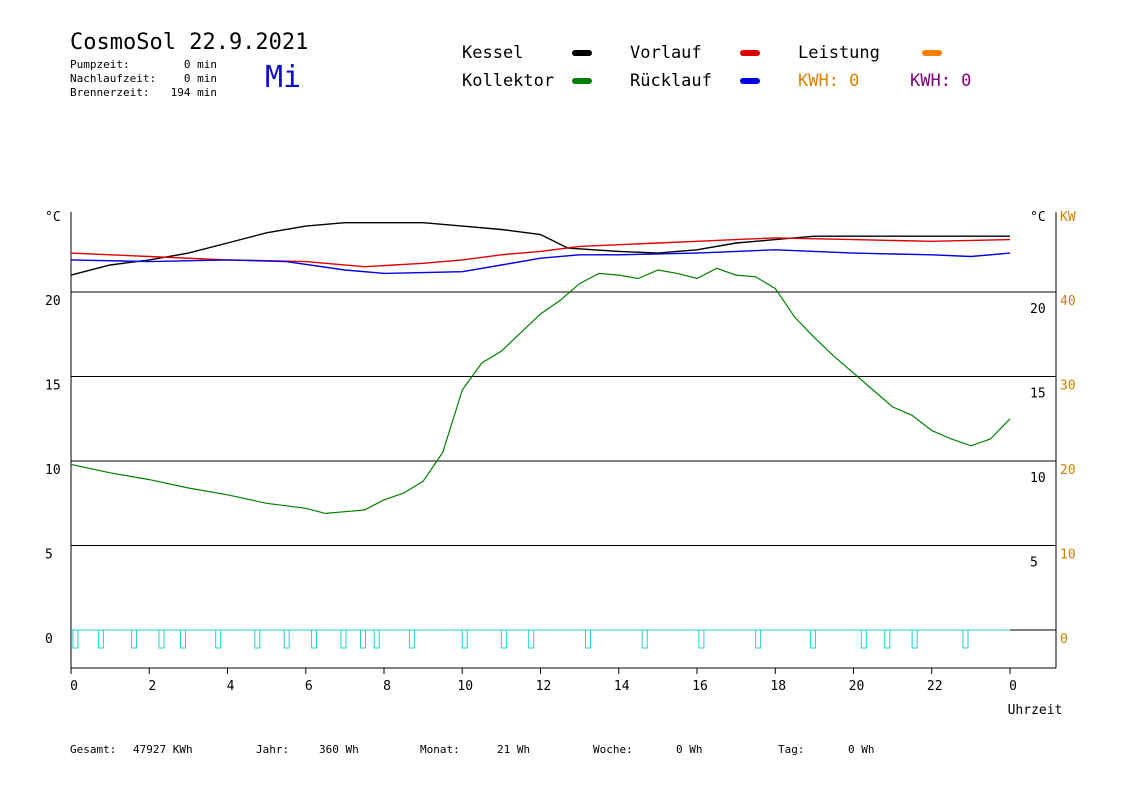  Describe the element at coordinates (544, 686) in the screenshot. I see `x-tick-label: 12` at that location.